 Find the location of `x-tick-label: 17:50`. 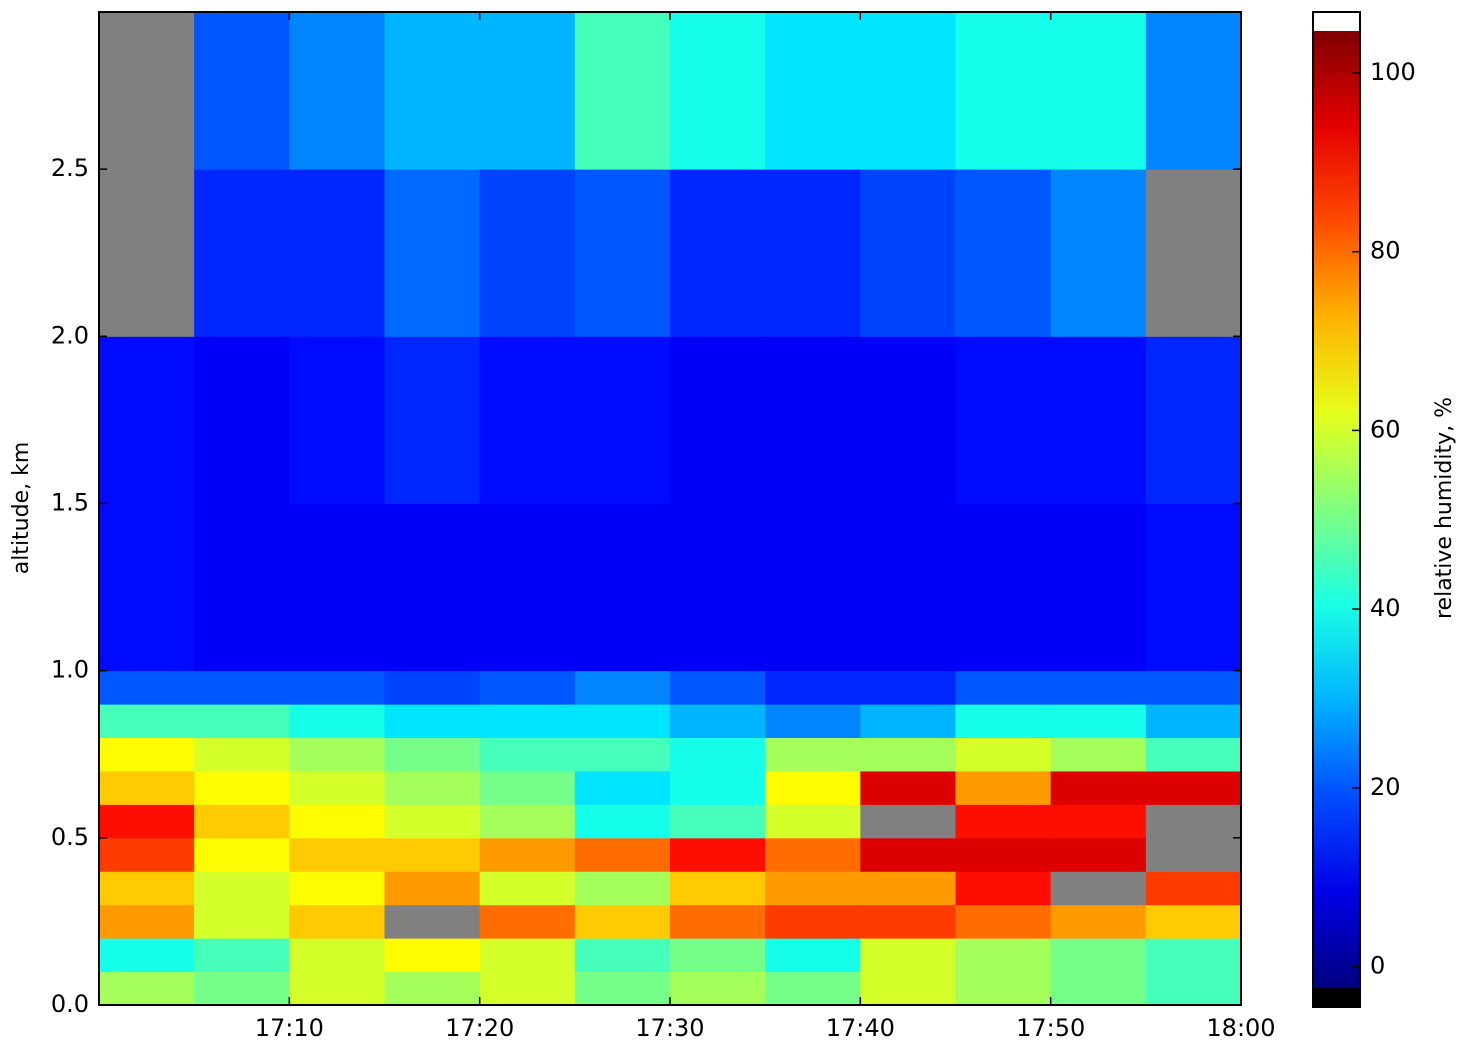

x-tick-label: 17:50 is located at coordinates (1050, 1028).